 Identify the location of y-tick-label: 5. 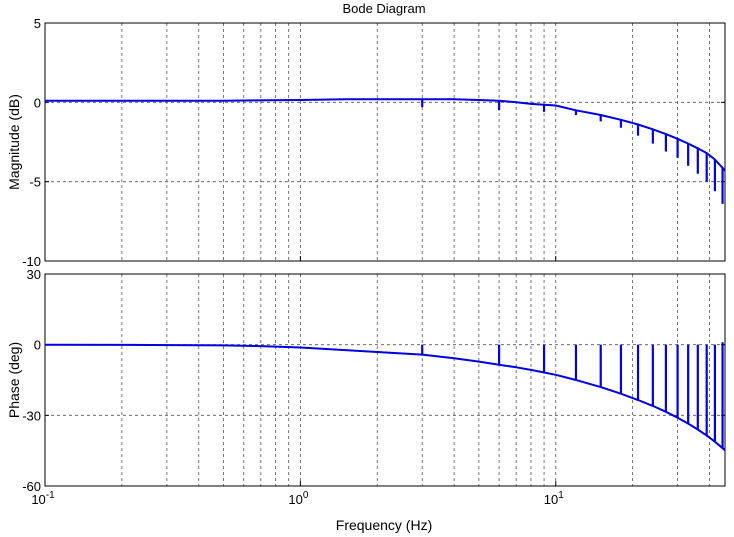
(37, 23).